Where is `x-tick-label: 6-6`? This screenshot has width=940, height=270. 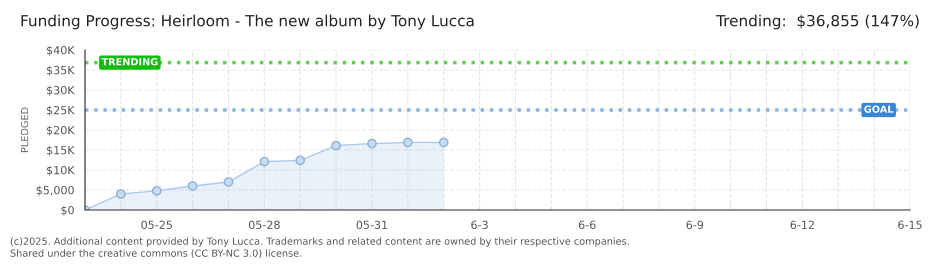
x-tick-label: 6-6 is located at coordinates (587, 225).